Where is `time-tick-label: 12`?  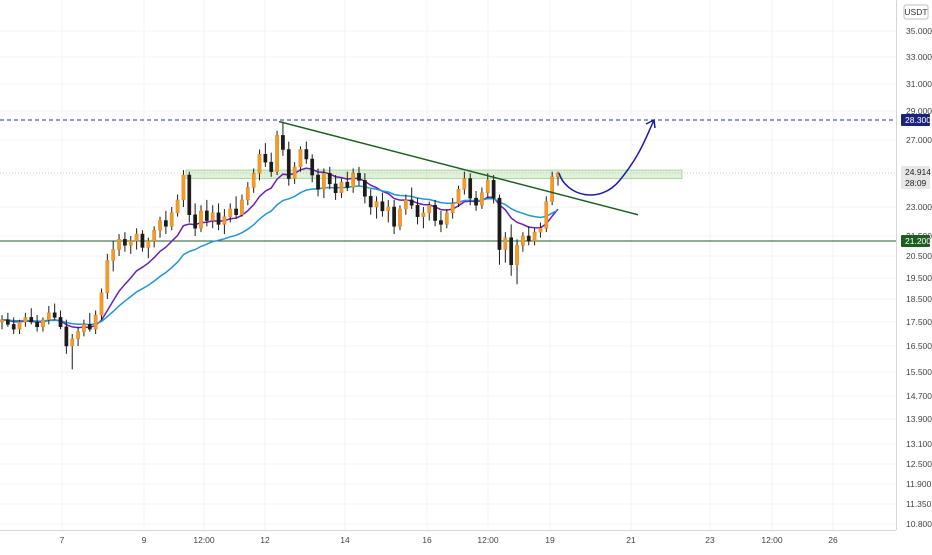
time-tick-label: 12 is located at coordinates (265, 540).